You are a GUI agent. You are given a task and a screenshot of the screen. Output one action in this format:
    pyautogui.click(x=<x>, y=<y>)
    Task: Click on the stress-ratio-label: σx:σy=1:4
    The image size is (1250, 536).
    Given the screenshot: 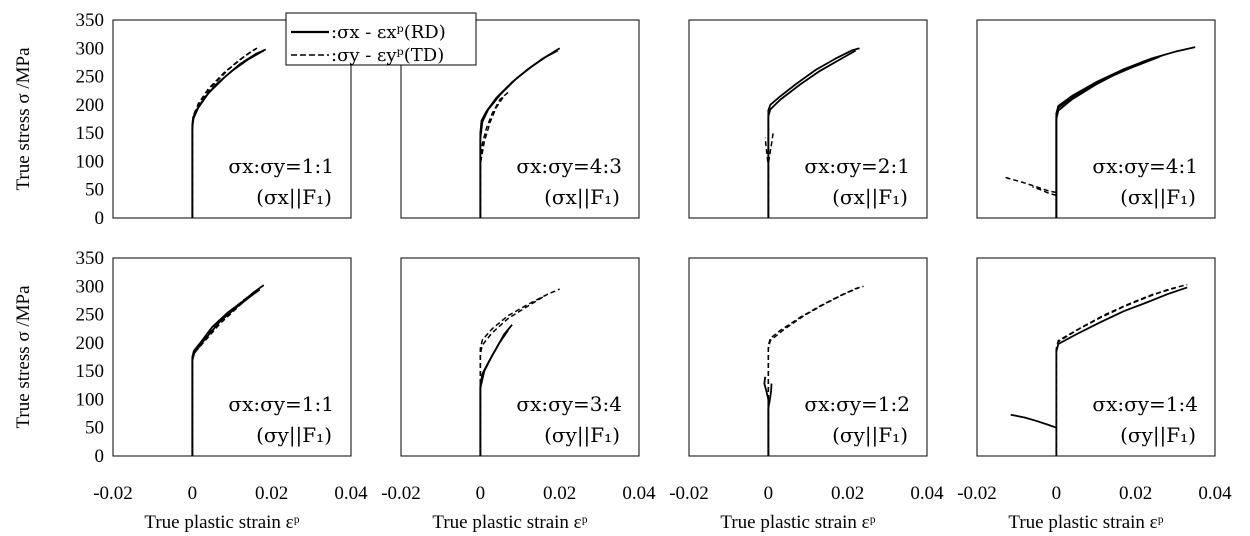 What is the action you would take?
    pyautogui.click(x=1145, y=404)
    